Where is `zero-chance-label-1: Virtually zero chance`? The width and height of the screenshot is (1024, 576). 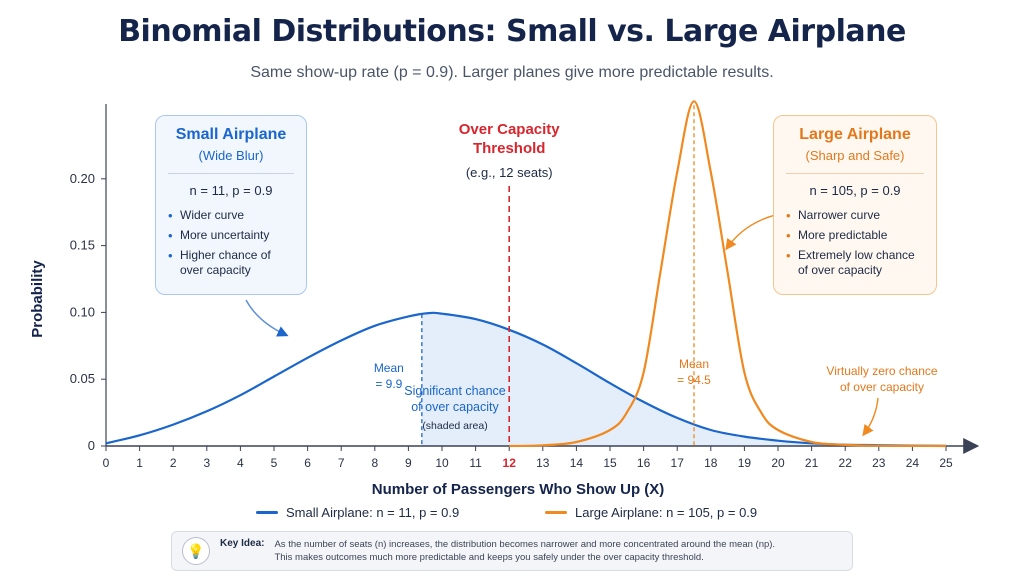
zero-chance-label-1: Virtually zero chance is located at coordinates (881, 371).